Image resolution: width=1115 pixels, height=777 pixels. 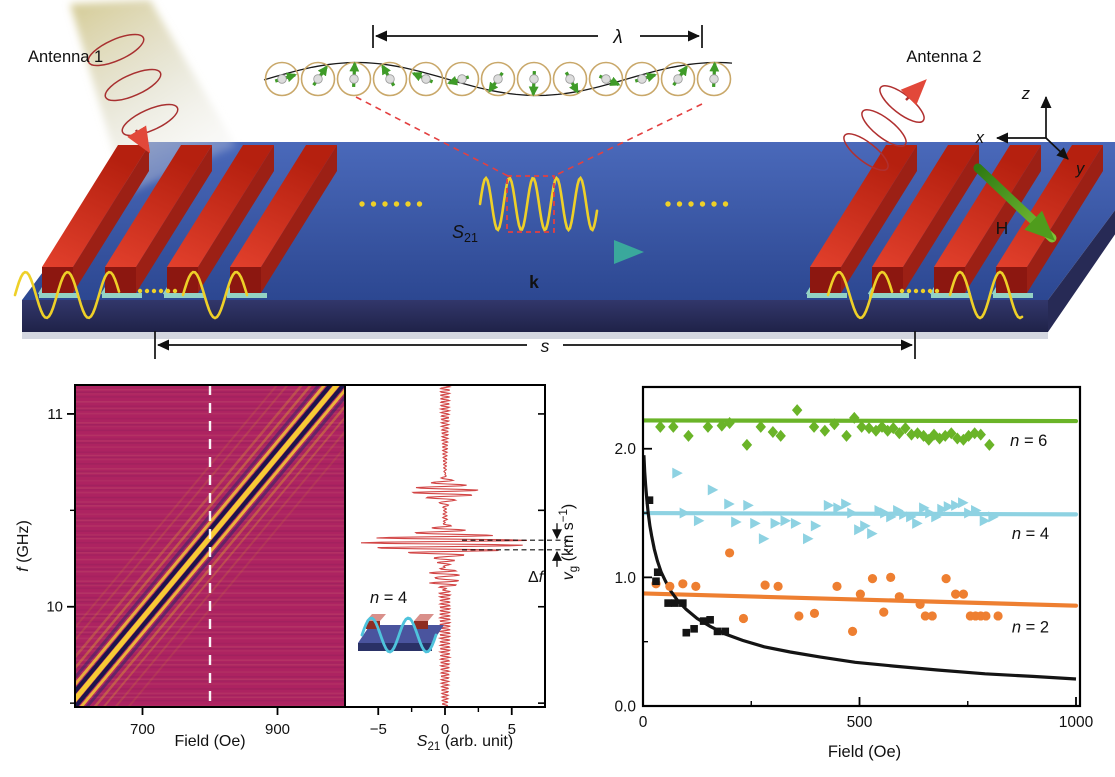 I want to click on label-part: (km s, so click(x=568, y=544).